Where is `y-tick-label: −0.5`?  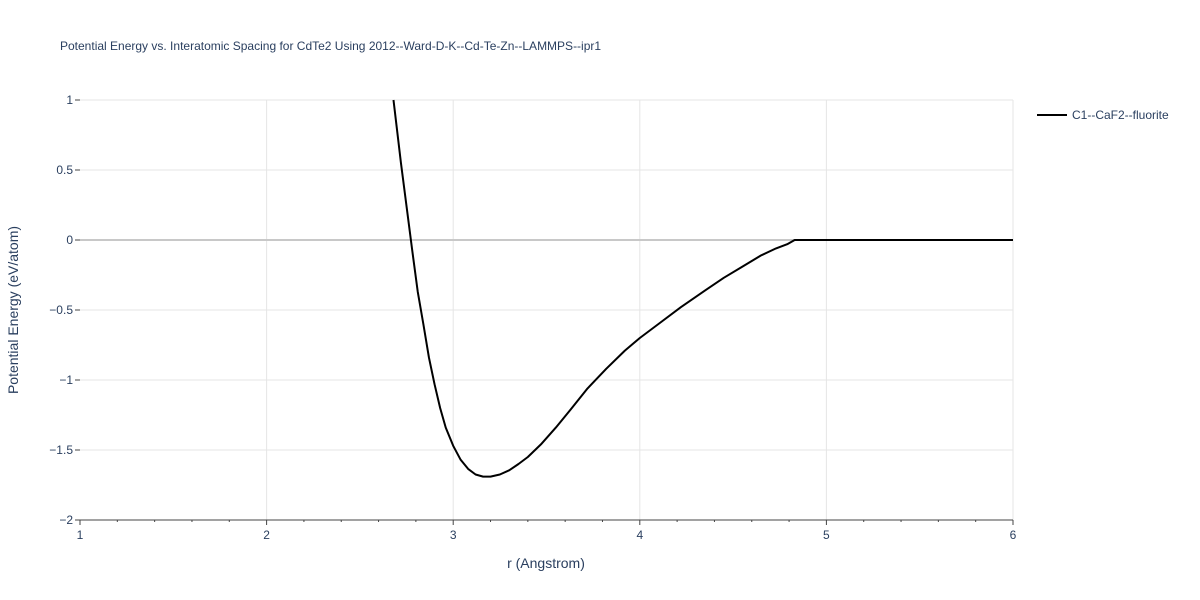 y-tick-label: −0.5 is located at coordinates (61, 310).